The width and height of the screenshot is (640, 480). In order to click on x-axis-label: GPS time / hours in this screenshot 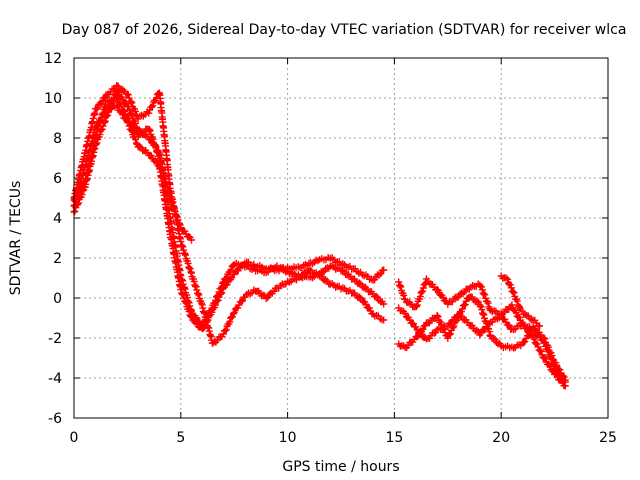, I will do `click(340, 467)`.